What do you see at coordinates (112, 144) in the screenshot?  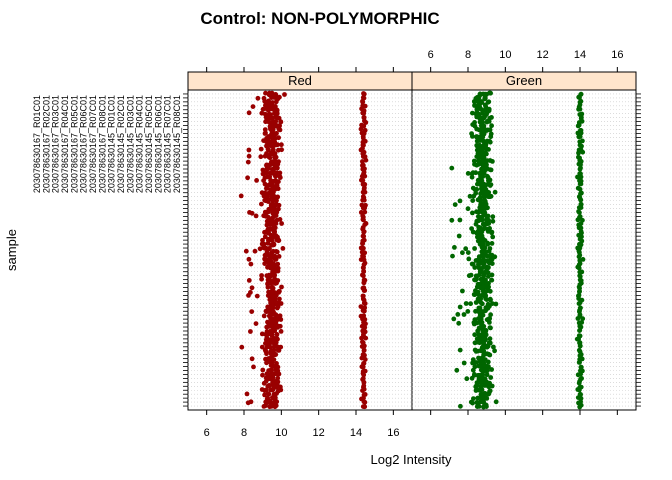 I see `sample-label: 203078630145_R01C01` at bounding box center [112, 144].